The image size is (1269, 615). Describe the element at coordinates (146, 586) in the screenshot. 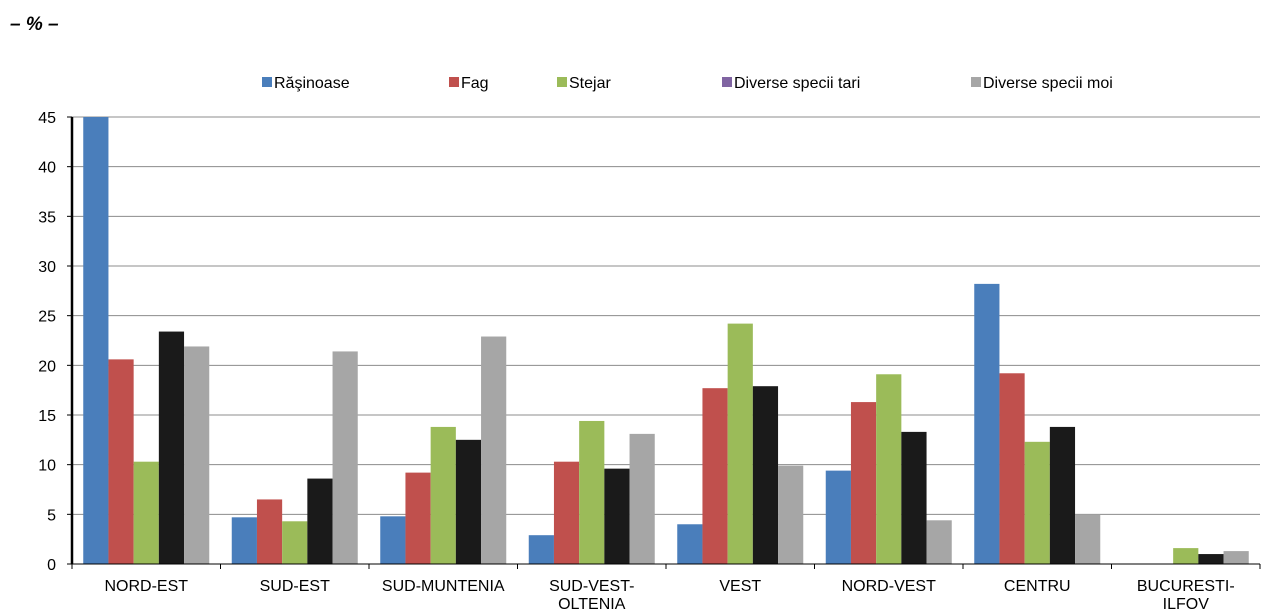

I see `x-category-label: NORD-EST` at that location.